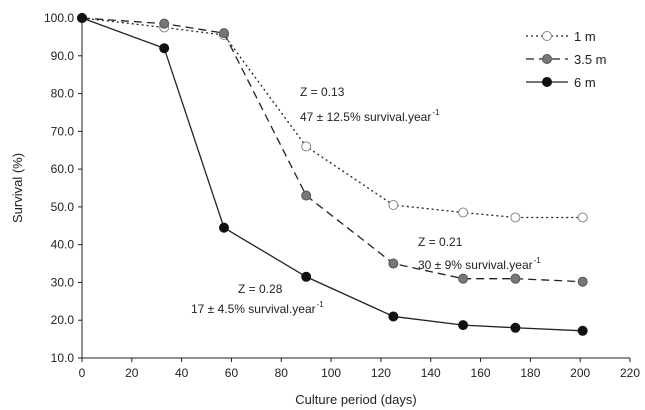 The image size is (645, 410). What do you see at coordinates (585, 82) in the screenshot?
I see `legend-label-6m: 6 m` at bounding box center [585, 82].